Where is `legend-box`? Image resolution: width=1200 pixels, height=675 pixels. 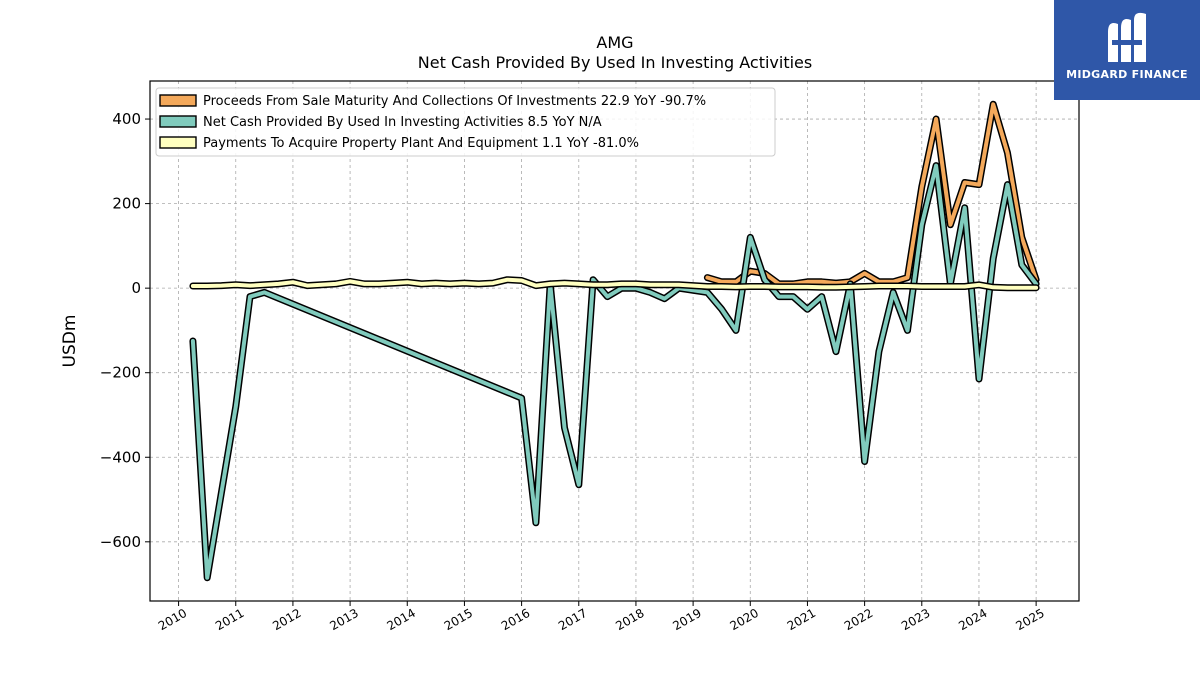 legend-box is located at coordinates (465, 122).